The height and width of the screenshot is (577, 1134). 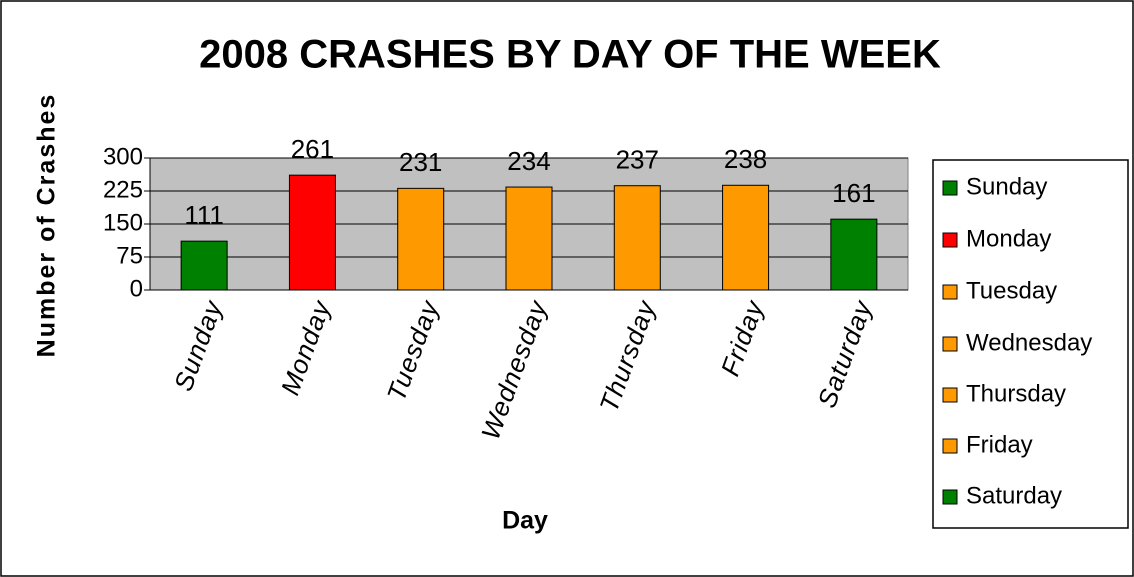 What do you see at coordinates (123, 189) in the screenshot?
I see `y-tick-label: 225` at bounding box center [123, 189].